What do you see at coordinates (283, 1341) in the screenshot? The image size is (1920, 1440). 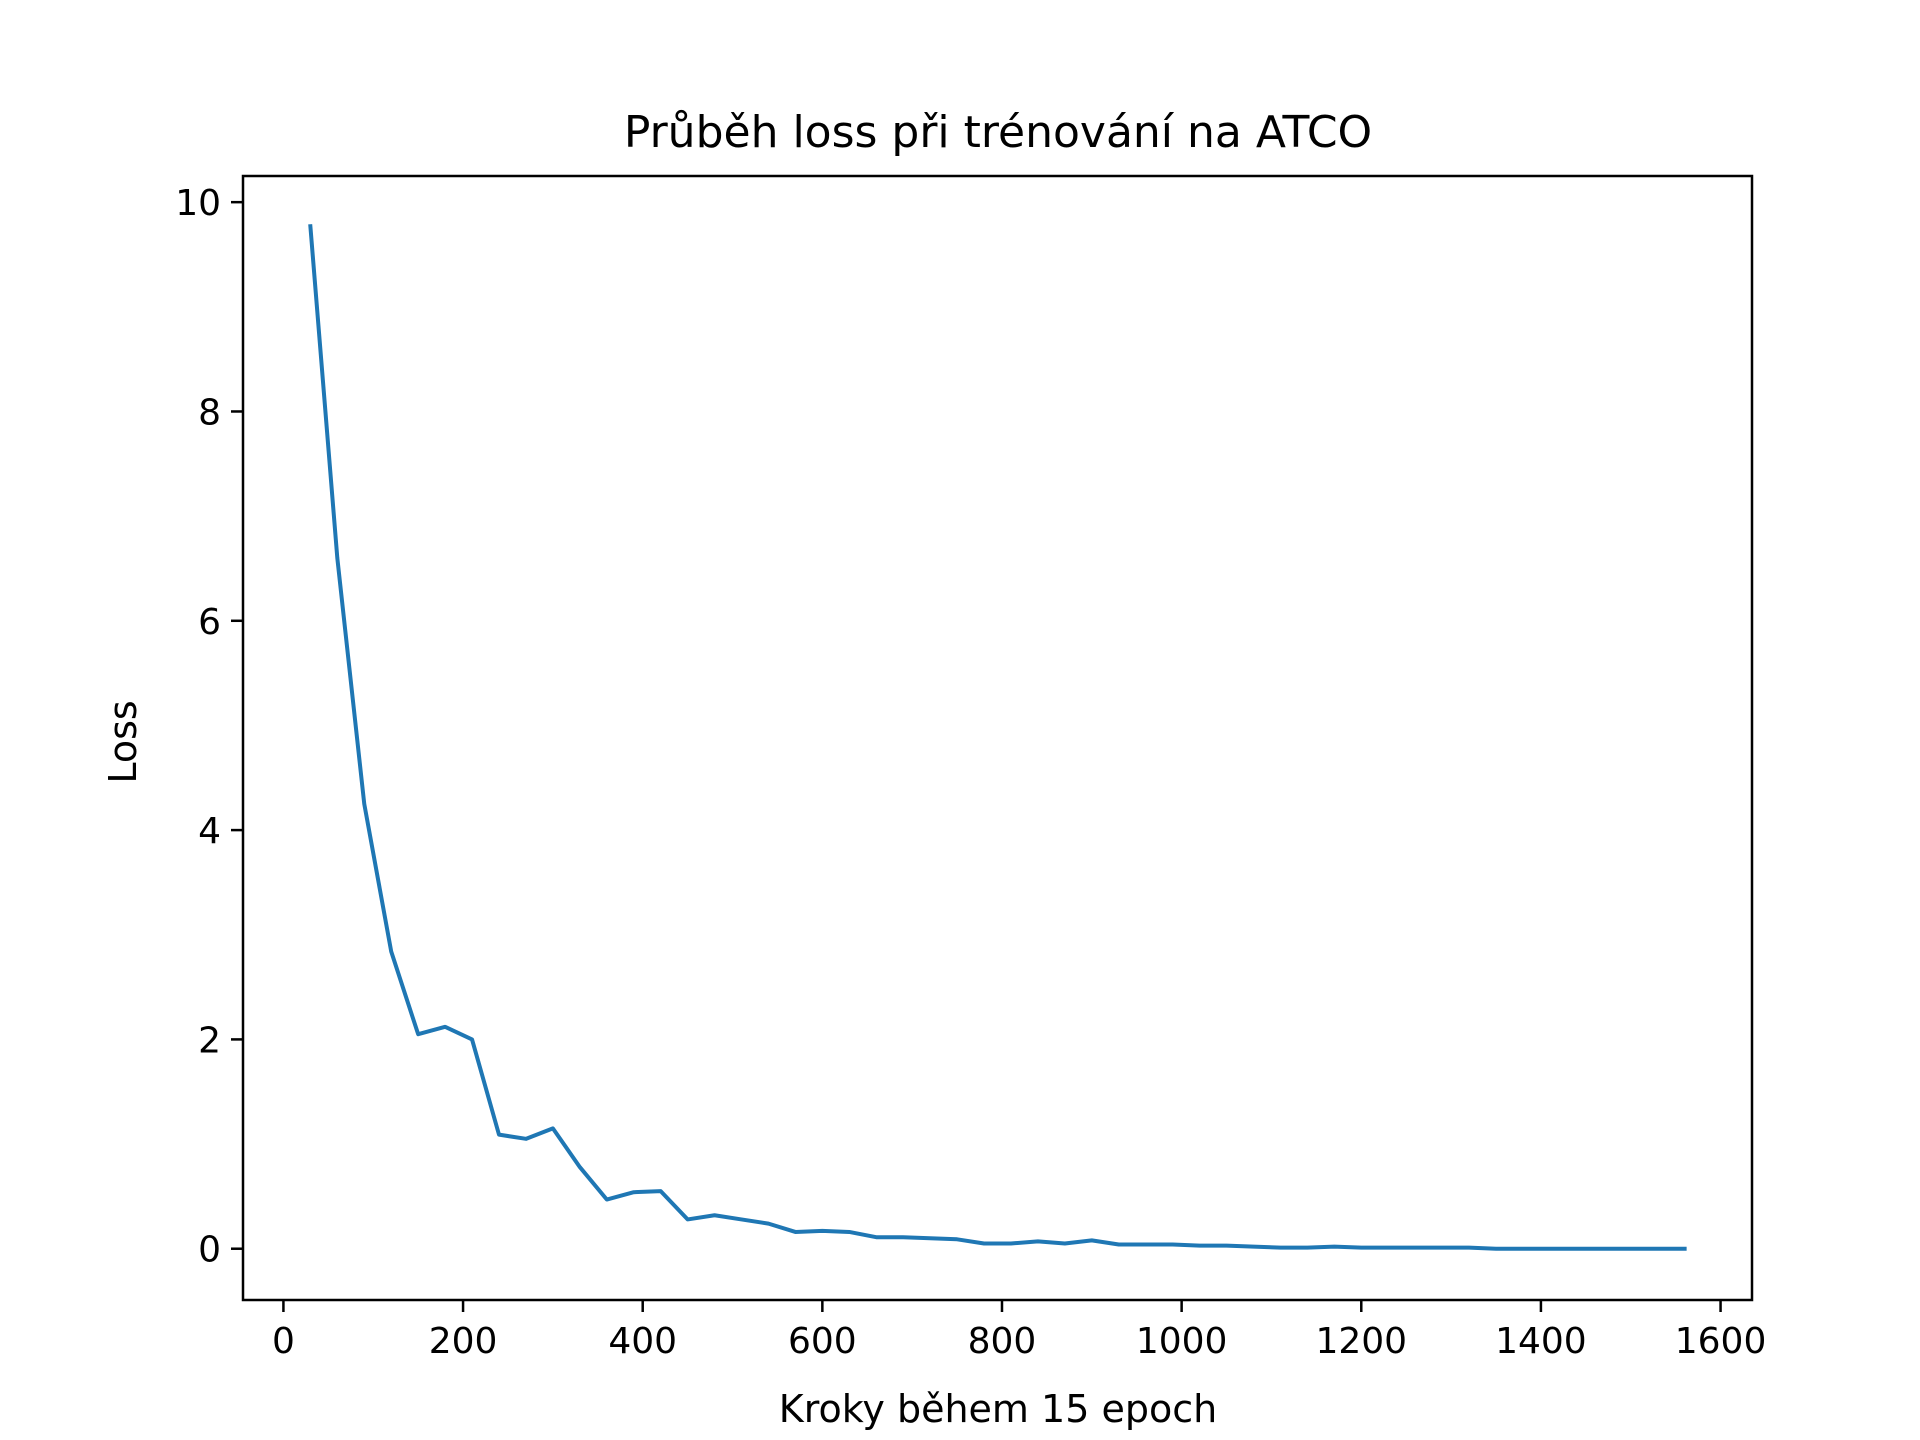 I see `x-tick-label: 0` at bounding box center [283, 1341].